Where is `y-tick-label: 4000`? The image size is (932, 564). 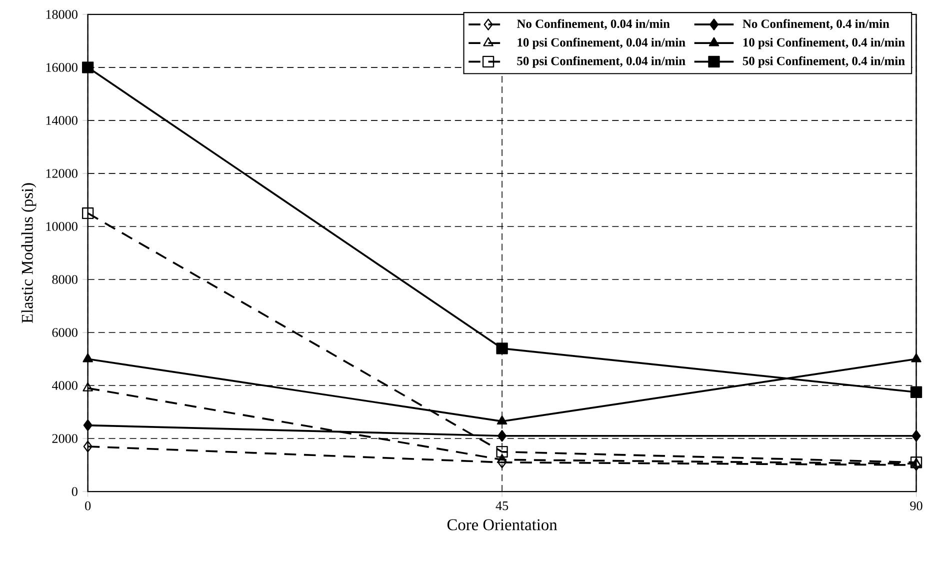 y-tick-label: 4000 is located at coordinates (65, 385).